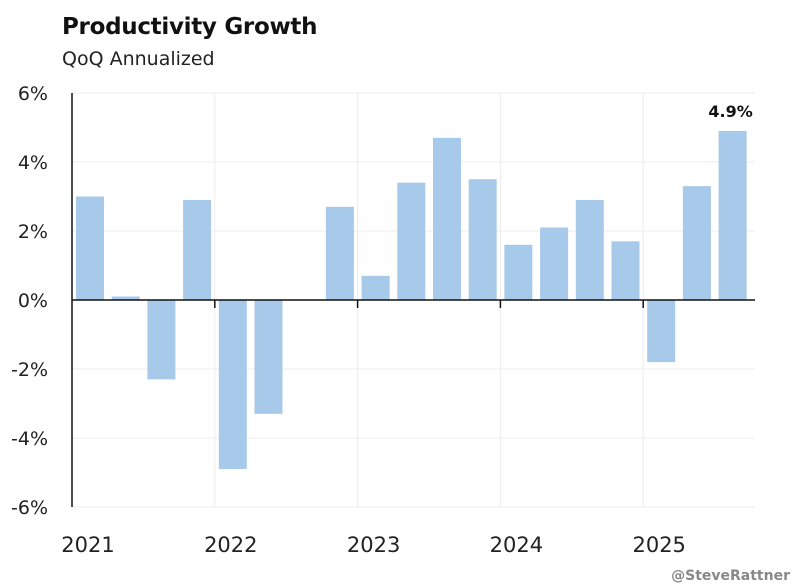 The width and height of the screenshot is (800, 588). Describe the element at coordinates (658, 545) in the screenshot. I see `x-tick-label: 2025` at that location.